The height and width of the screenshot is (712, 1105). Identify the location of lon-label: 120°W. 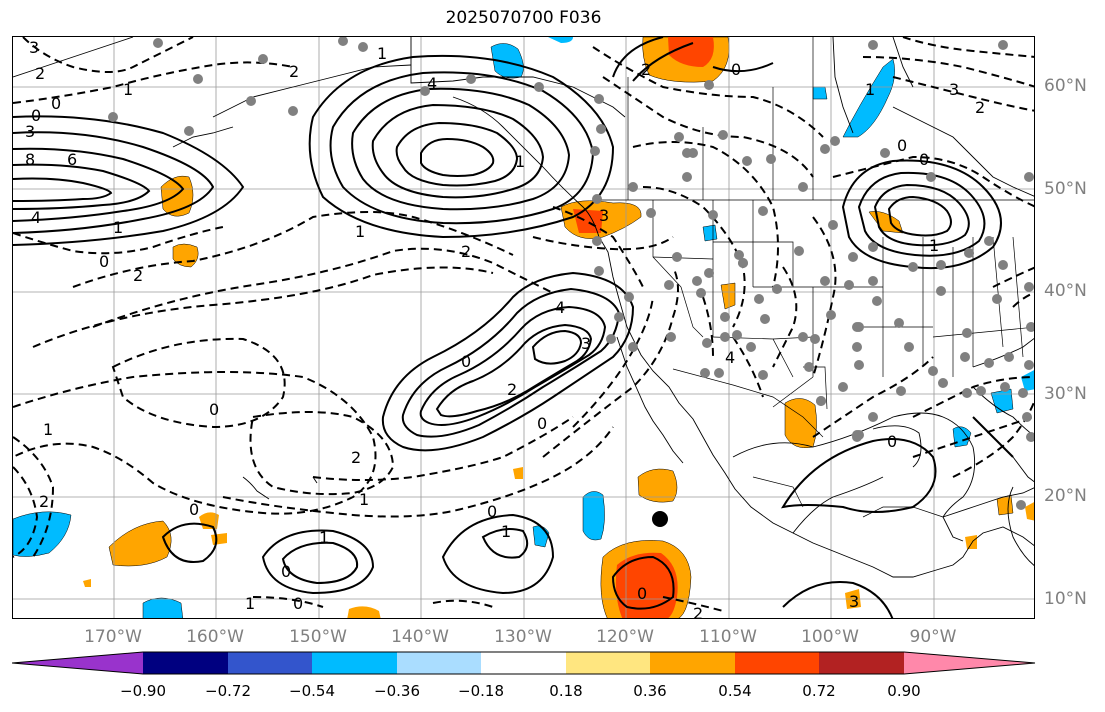
(625, 637).